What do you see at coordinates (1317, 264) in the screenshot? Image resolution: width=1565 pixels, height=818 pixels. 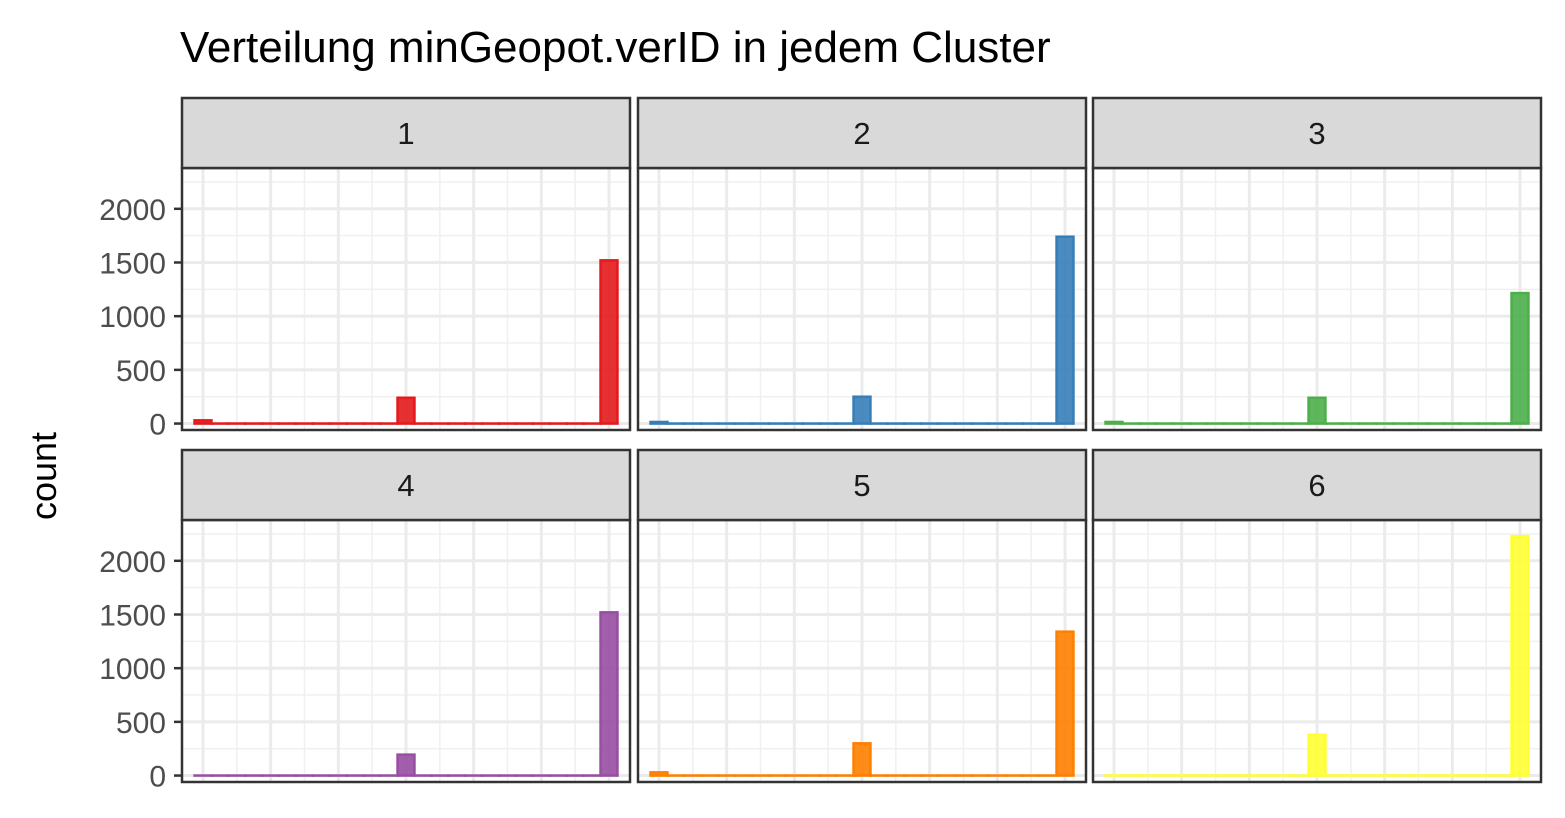 I see `facet-panel-3: 3` at bounding box center [1317, 264].